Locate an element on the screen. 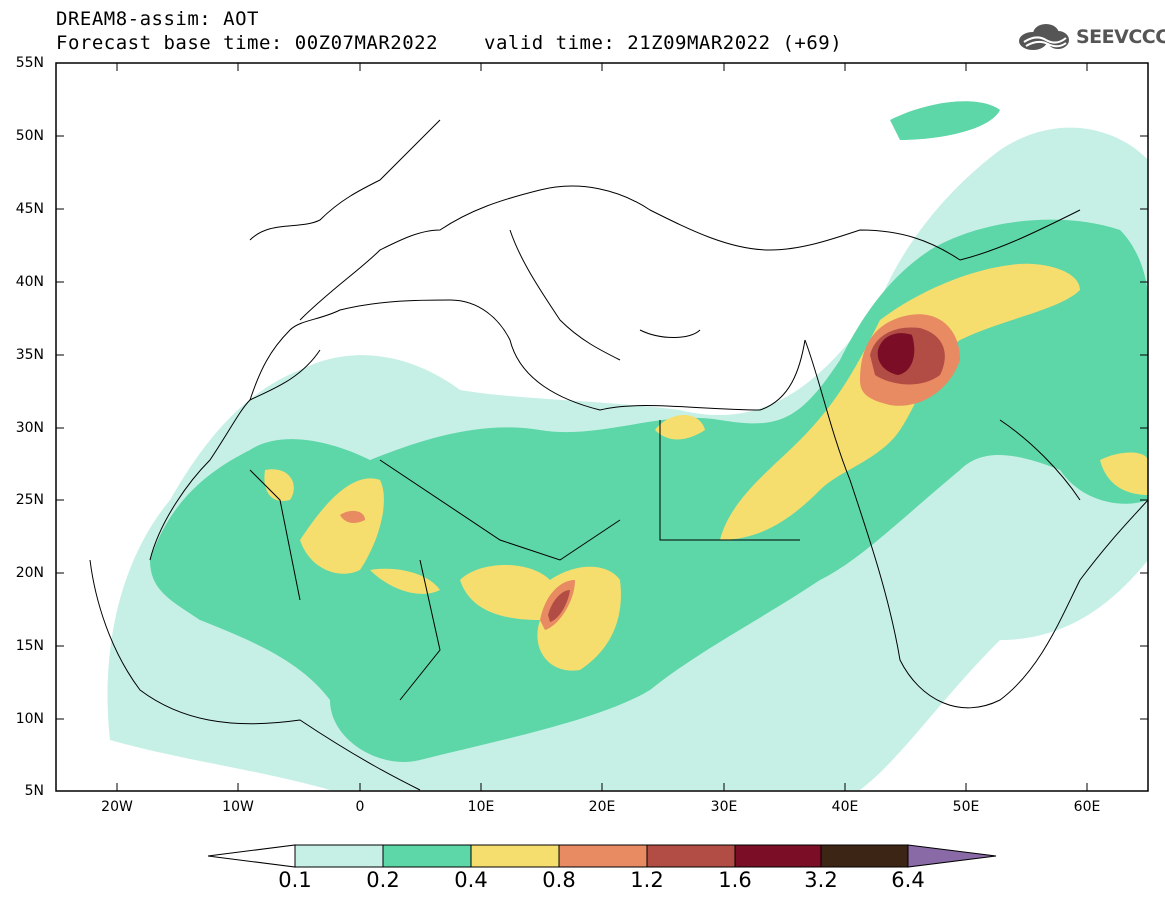 The image size is (1165, 905). lat-label-40n: 40N is located at coordinates (29, 282).